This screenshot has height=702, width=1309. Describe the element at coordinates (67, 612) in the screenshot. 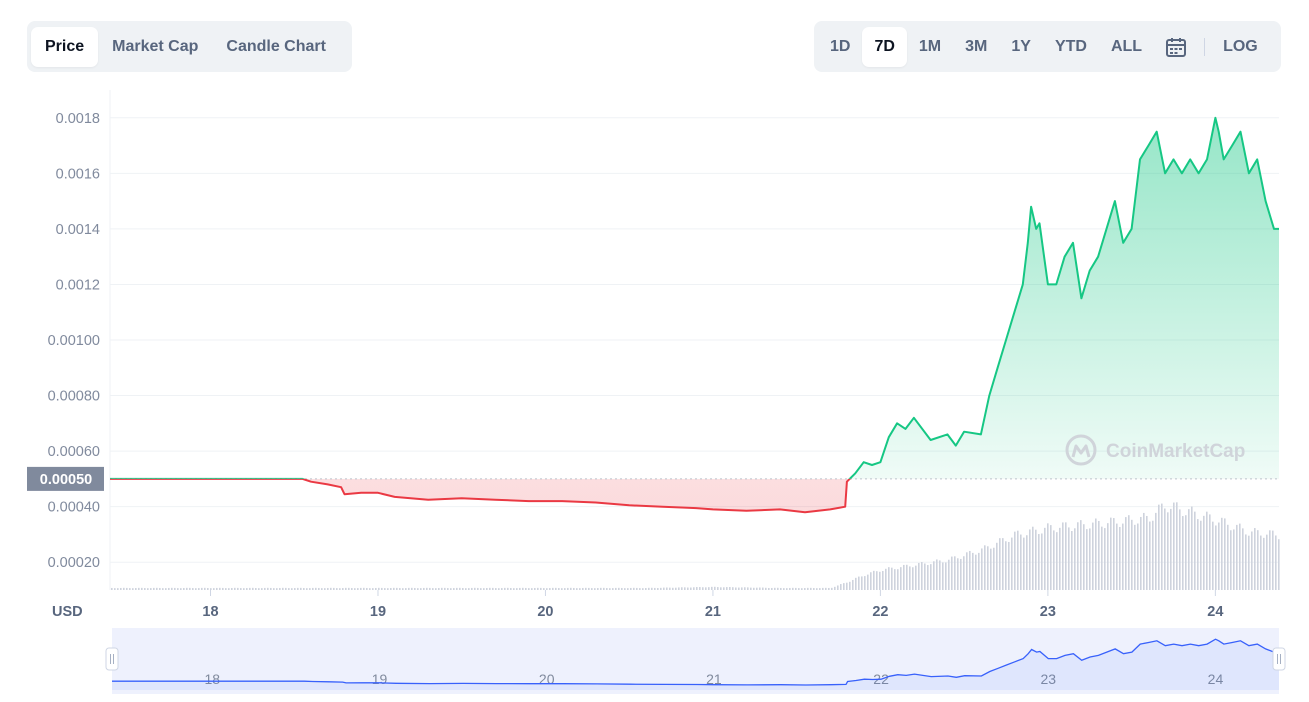

I see `currency-label: USD` at that location.